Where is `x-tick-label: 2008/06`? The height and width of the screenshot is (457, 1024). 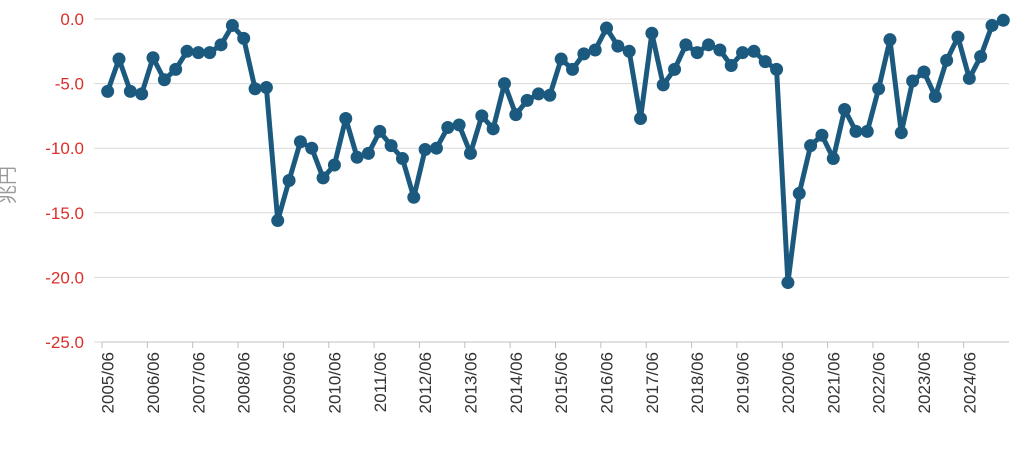 x-tick-label: 2008/06 is located at coordinates (244, 382).